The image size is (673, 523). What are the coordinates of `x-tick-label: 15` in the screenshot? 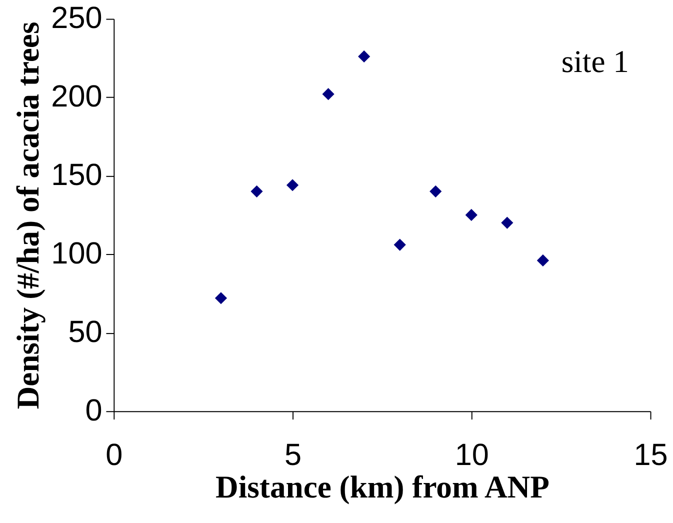 It's located at (651, 455).